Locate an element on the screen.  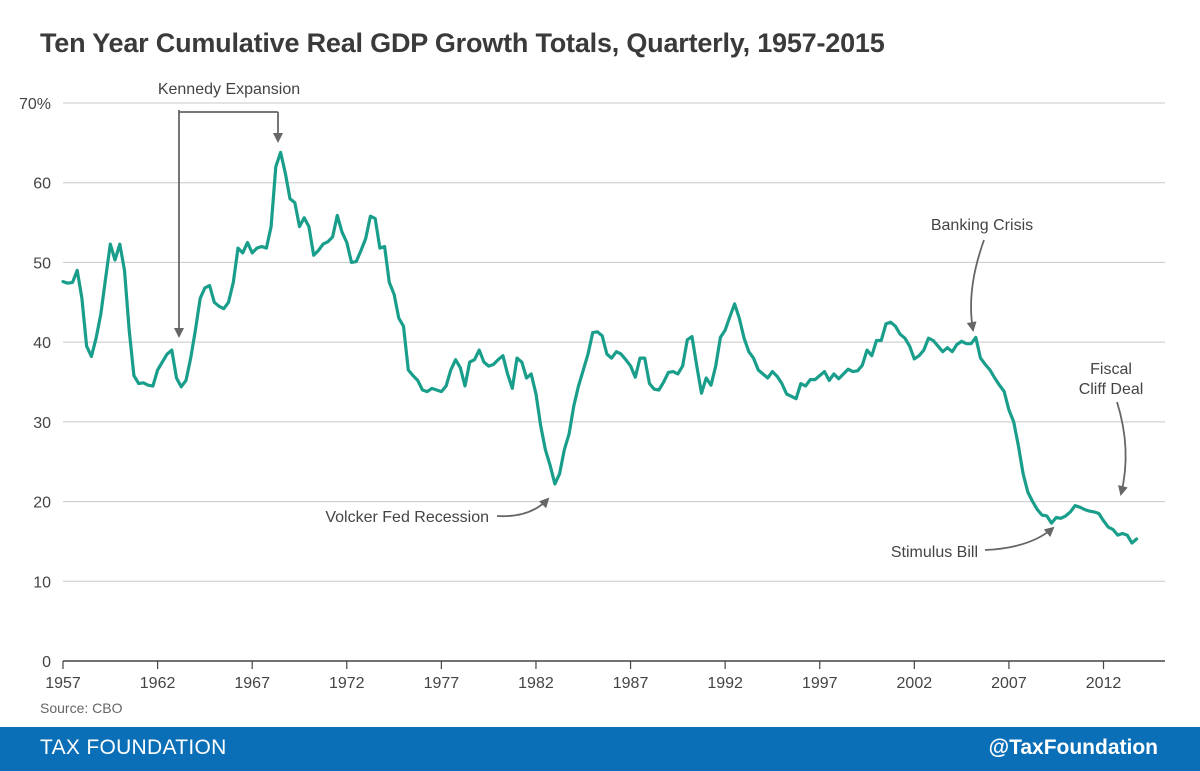
kennedy-bracket is located at coordinates (228, 111).